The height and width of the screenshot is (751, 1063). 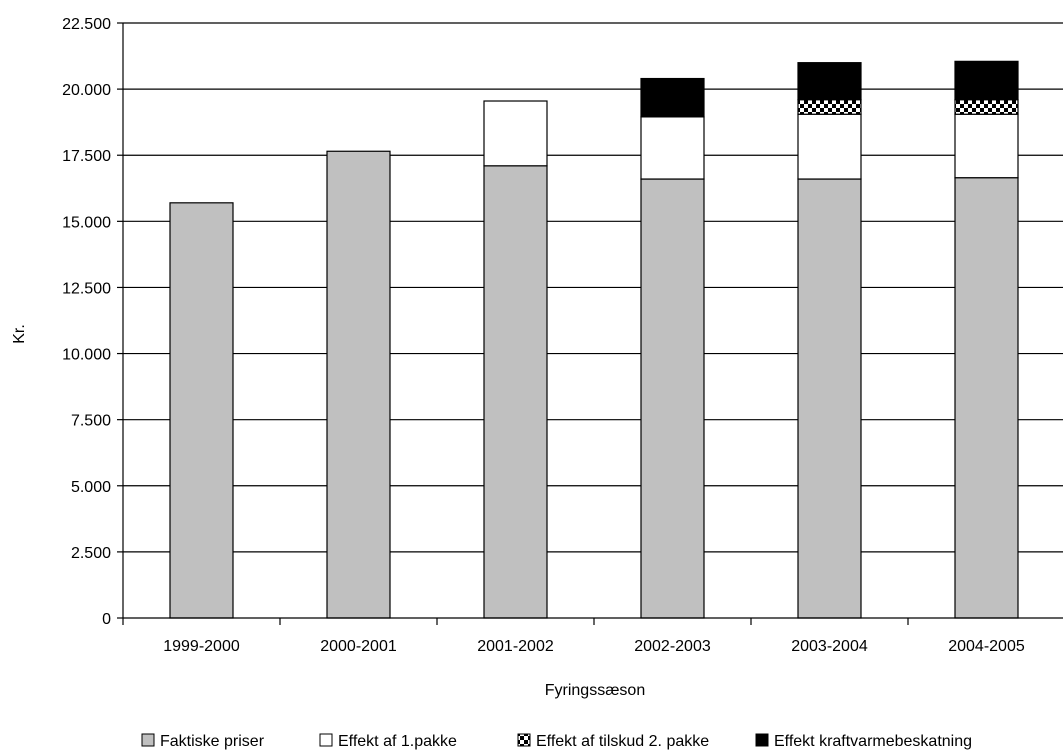 I want to click on y-tick-label: 22.500, so click(x=86, y=24).